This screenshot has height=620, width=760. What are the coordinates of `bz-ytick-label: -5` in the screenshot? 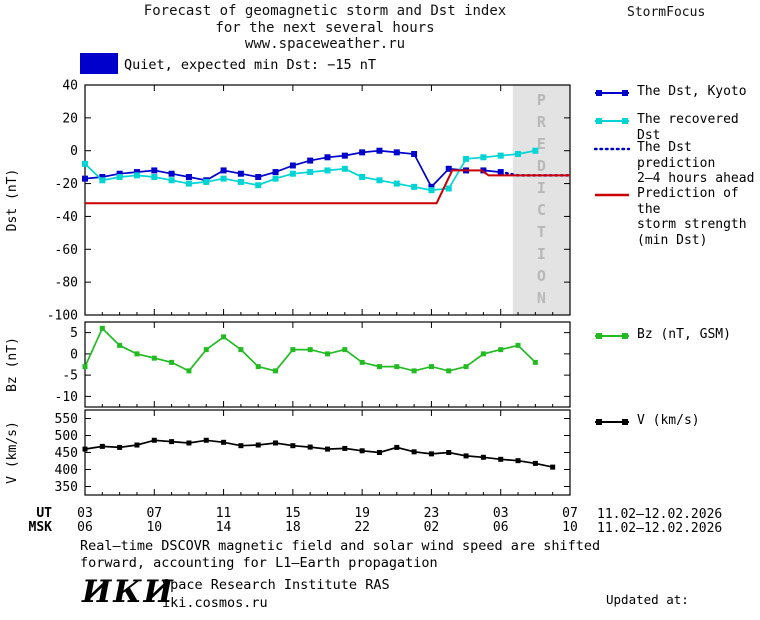 It's located at (70, 376).